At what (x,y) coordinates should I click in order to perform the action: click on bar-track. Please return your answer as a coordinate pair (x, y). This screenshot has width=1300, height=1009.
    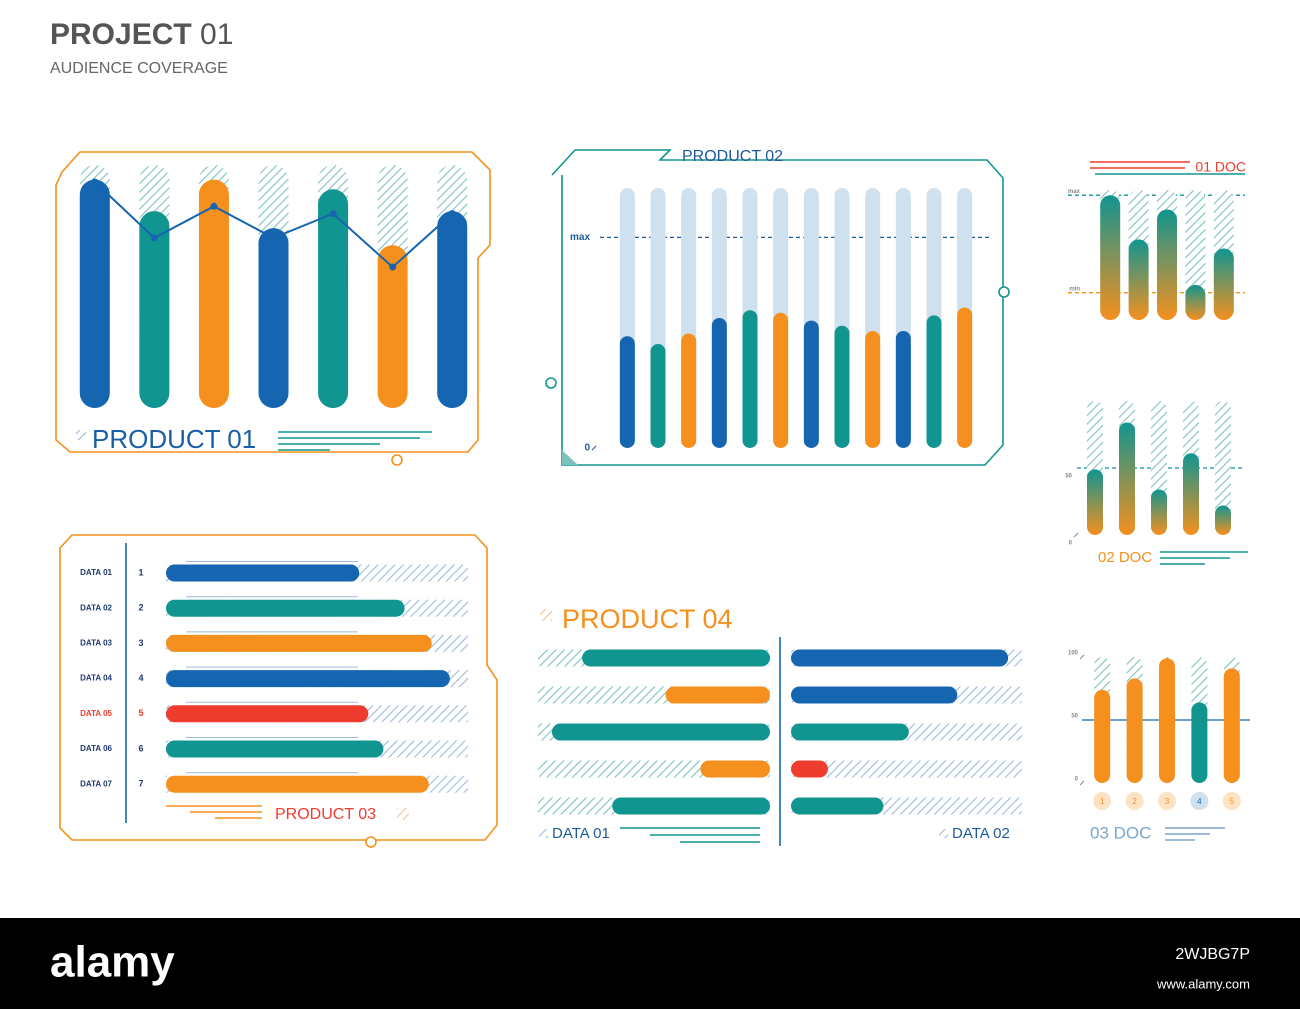
    Looking at the image, I should click on (1223, 468).